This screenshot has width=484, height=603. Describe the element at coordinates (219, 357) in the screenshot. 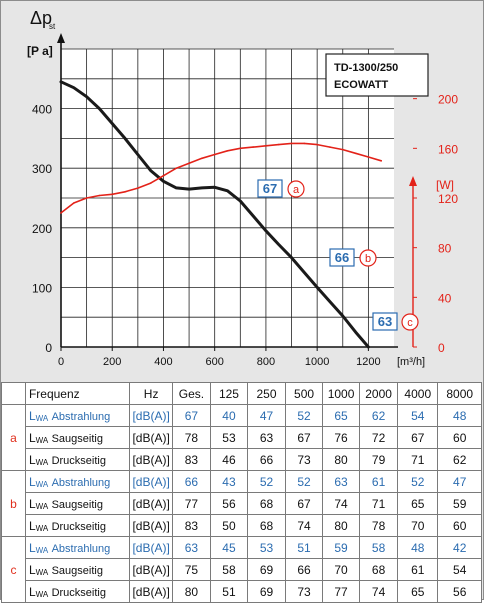

I see `x-axis-ticks: 0 200 400 600 800 1000 1200` at that location.